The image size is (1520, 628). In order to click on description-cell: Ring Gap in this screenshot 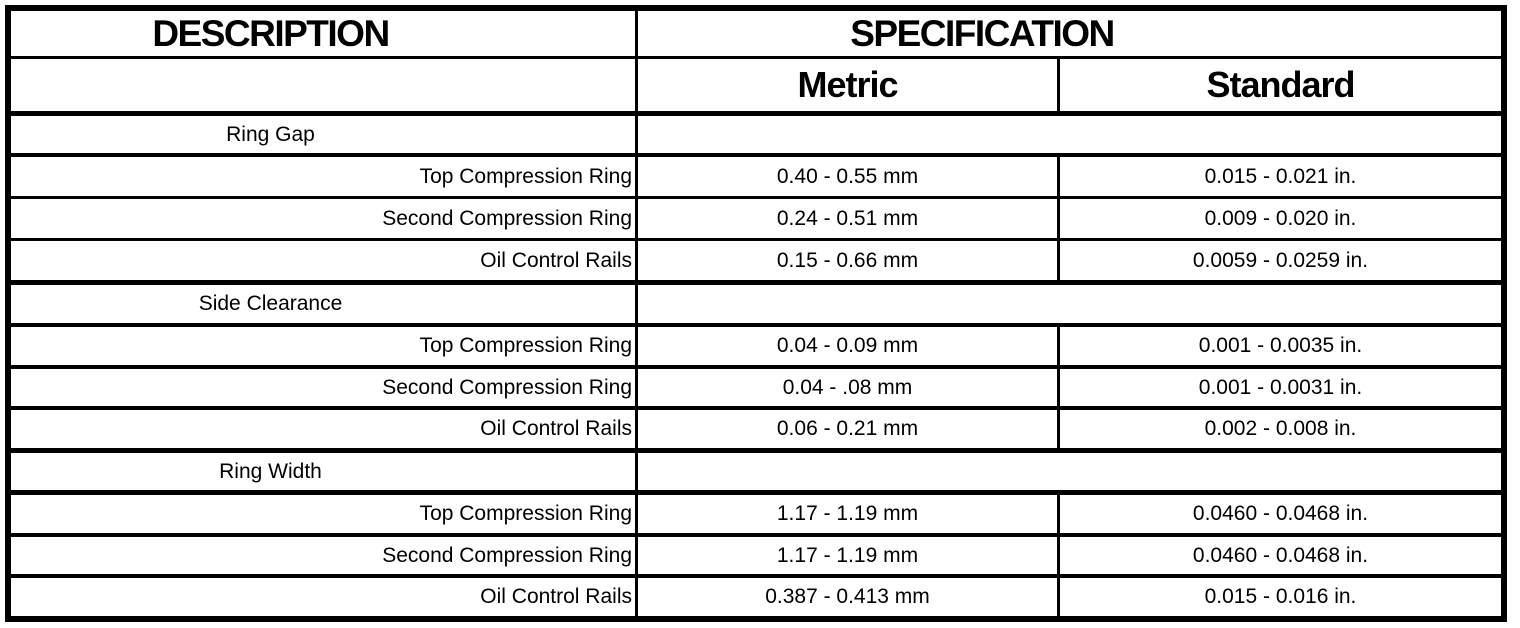, I will do `click(324, 134)`.